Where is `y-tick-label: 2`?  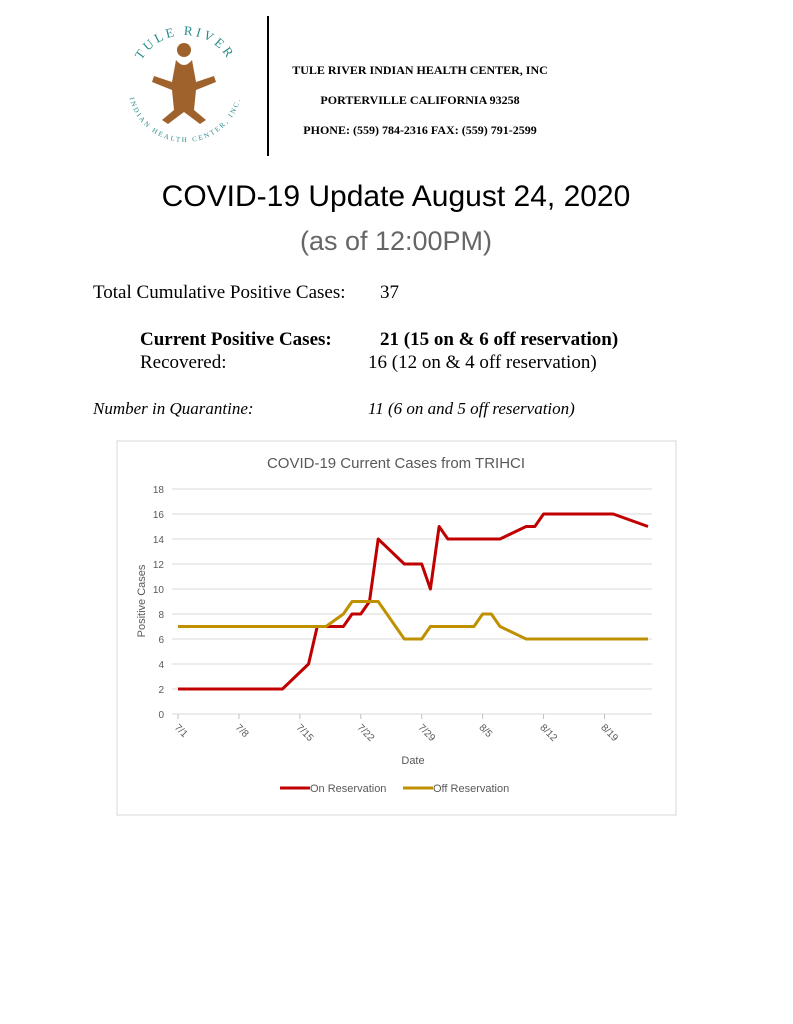
y-tick-label: 2 is located at coordinates (161, 690).